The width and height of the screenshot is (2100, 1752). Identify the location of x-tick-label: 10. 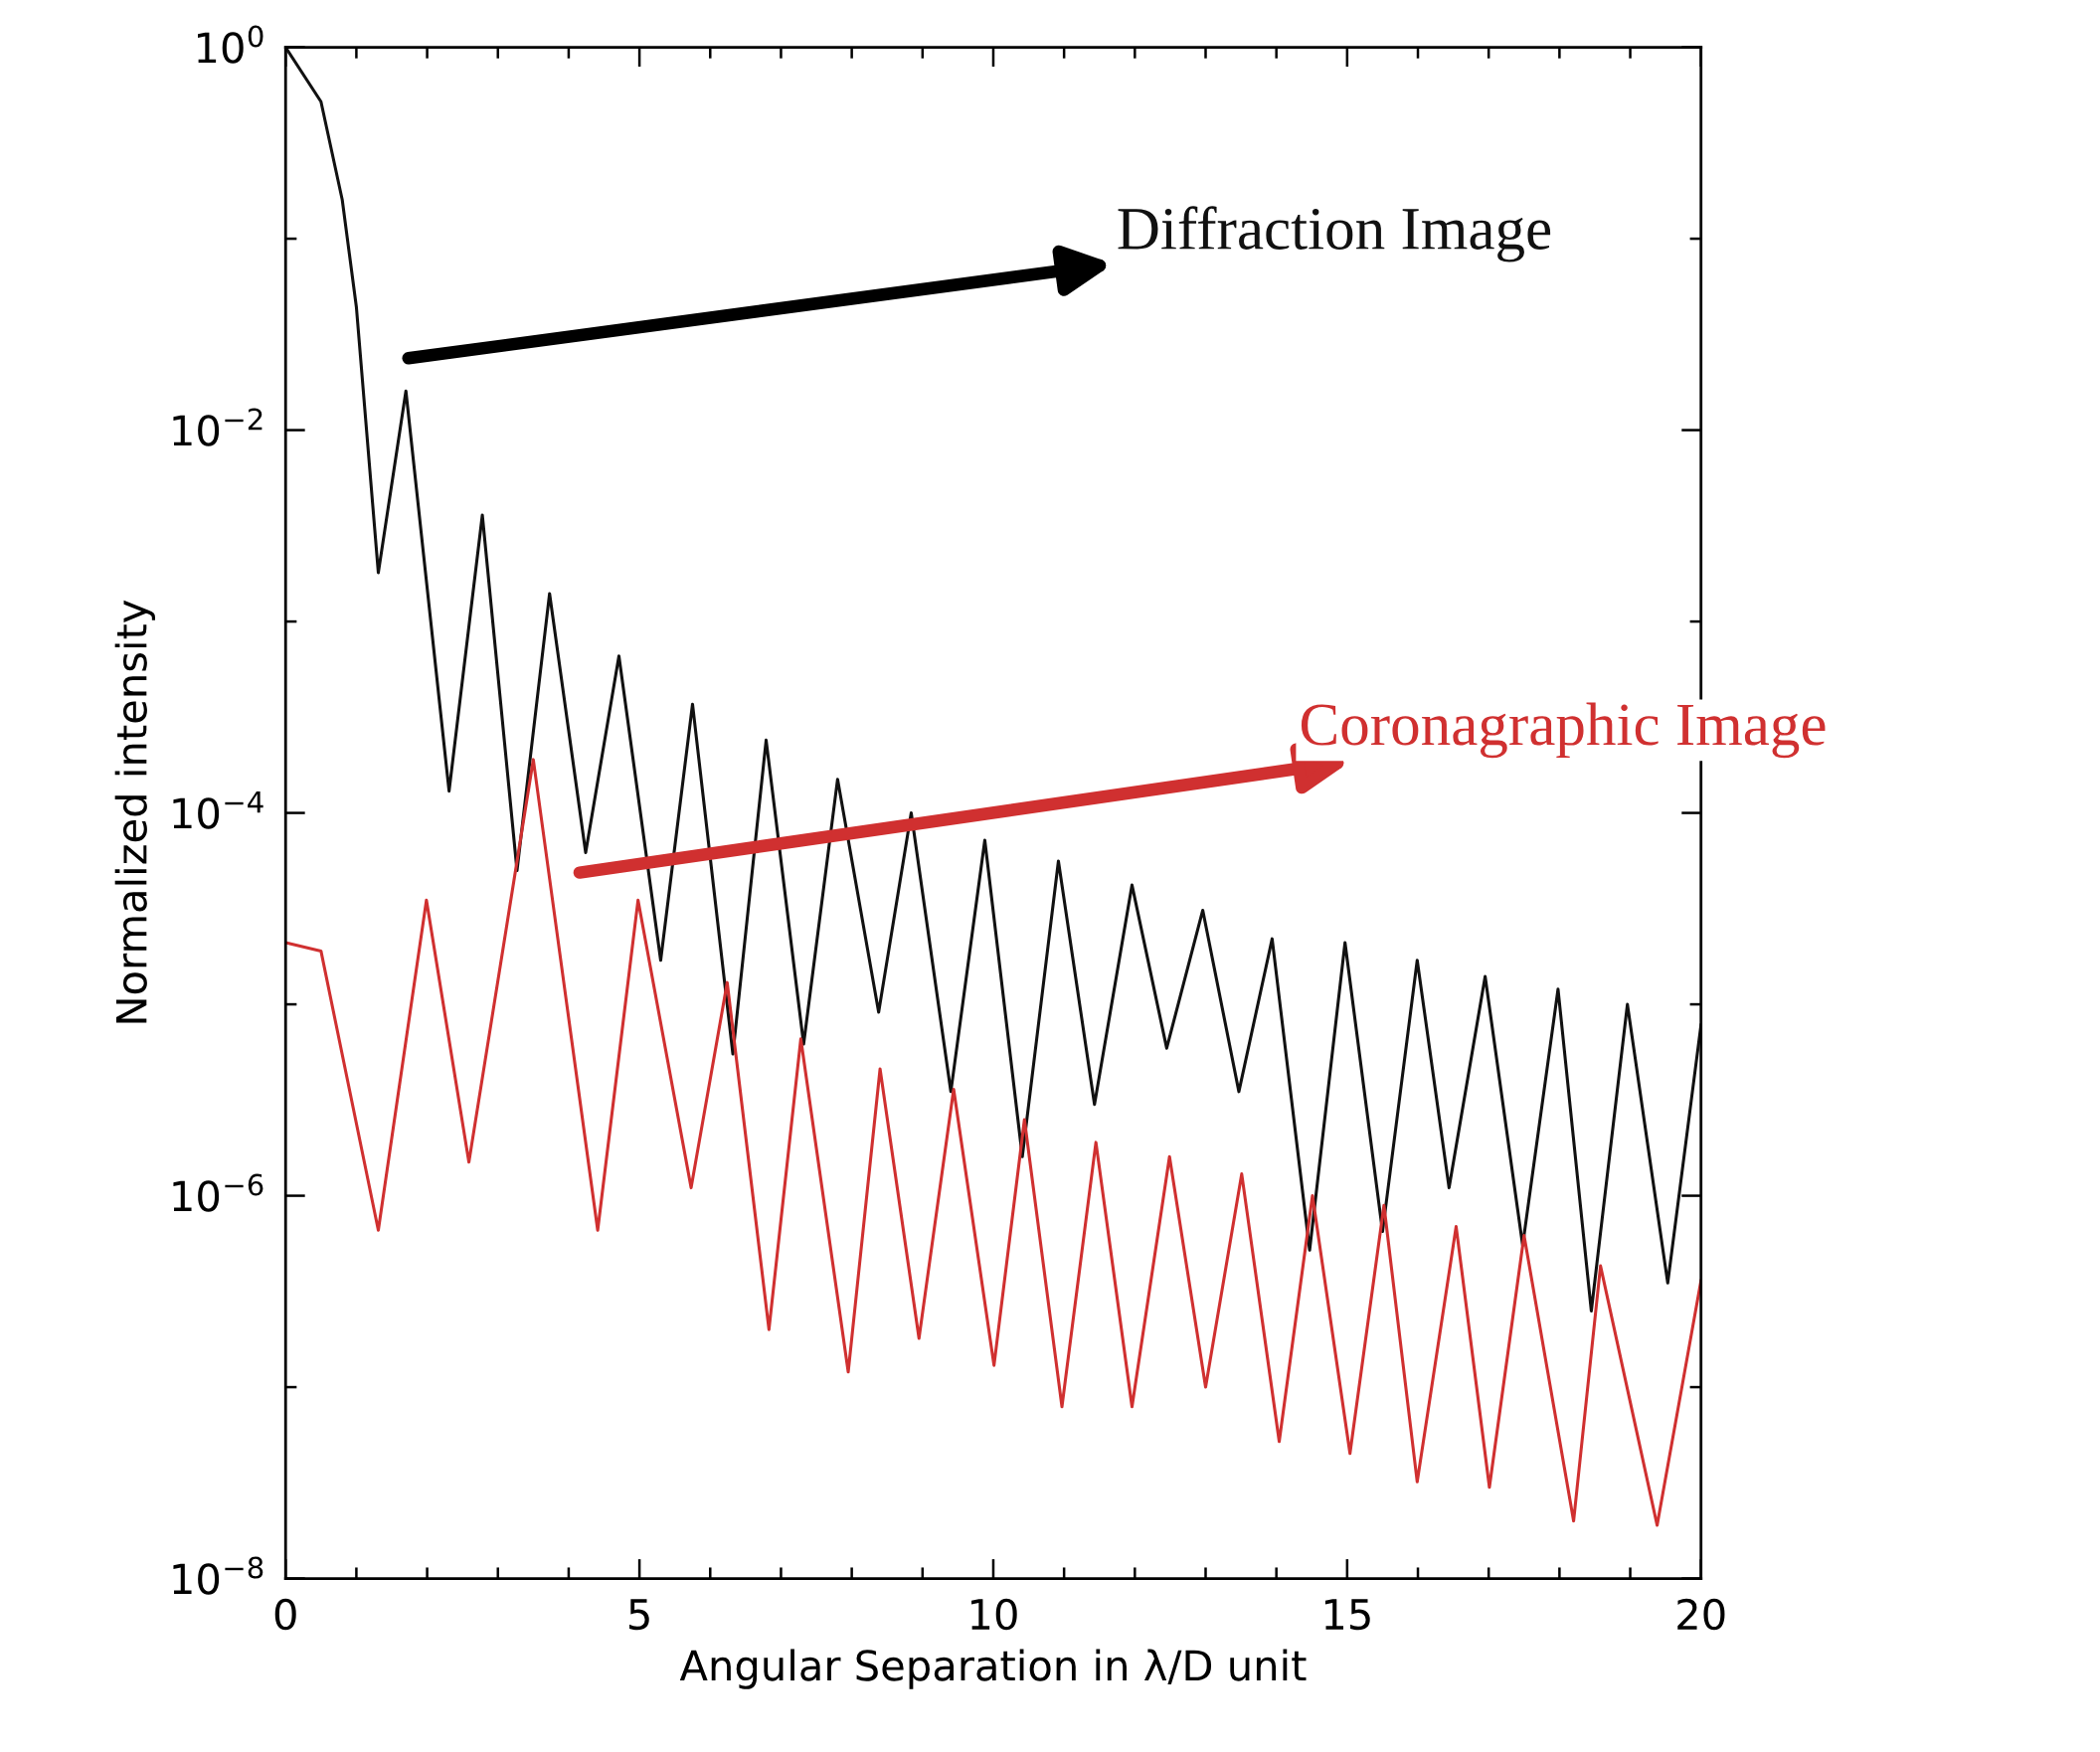
(994, 1614).